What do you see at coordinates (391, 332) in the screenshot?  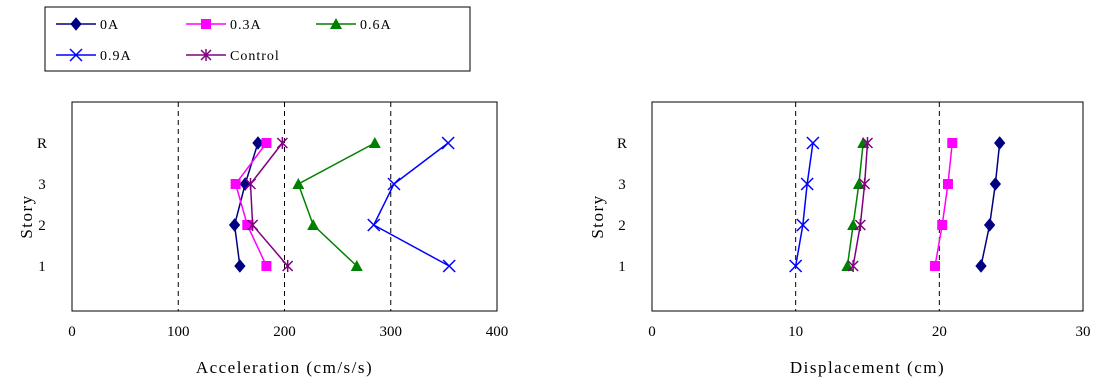 I see `x-tick-label: 300` at bounding box center [391, 332].